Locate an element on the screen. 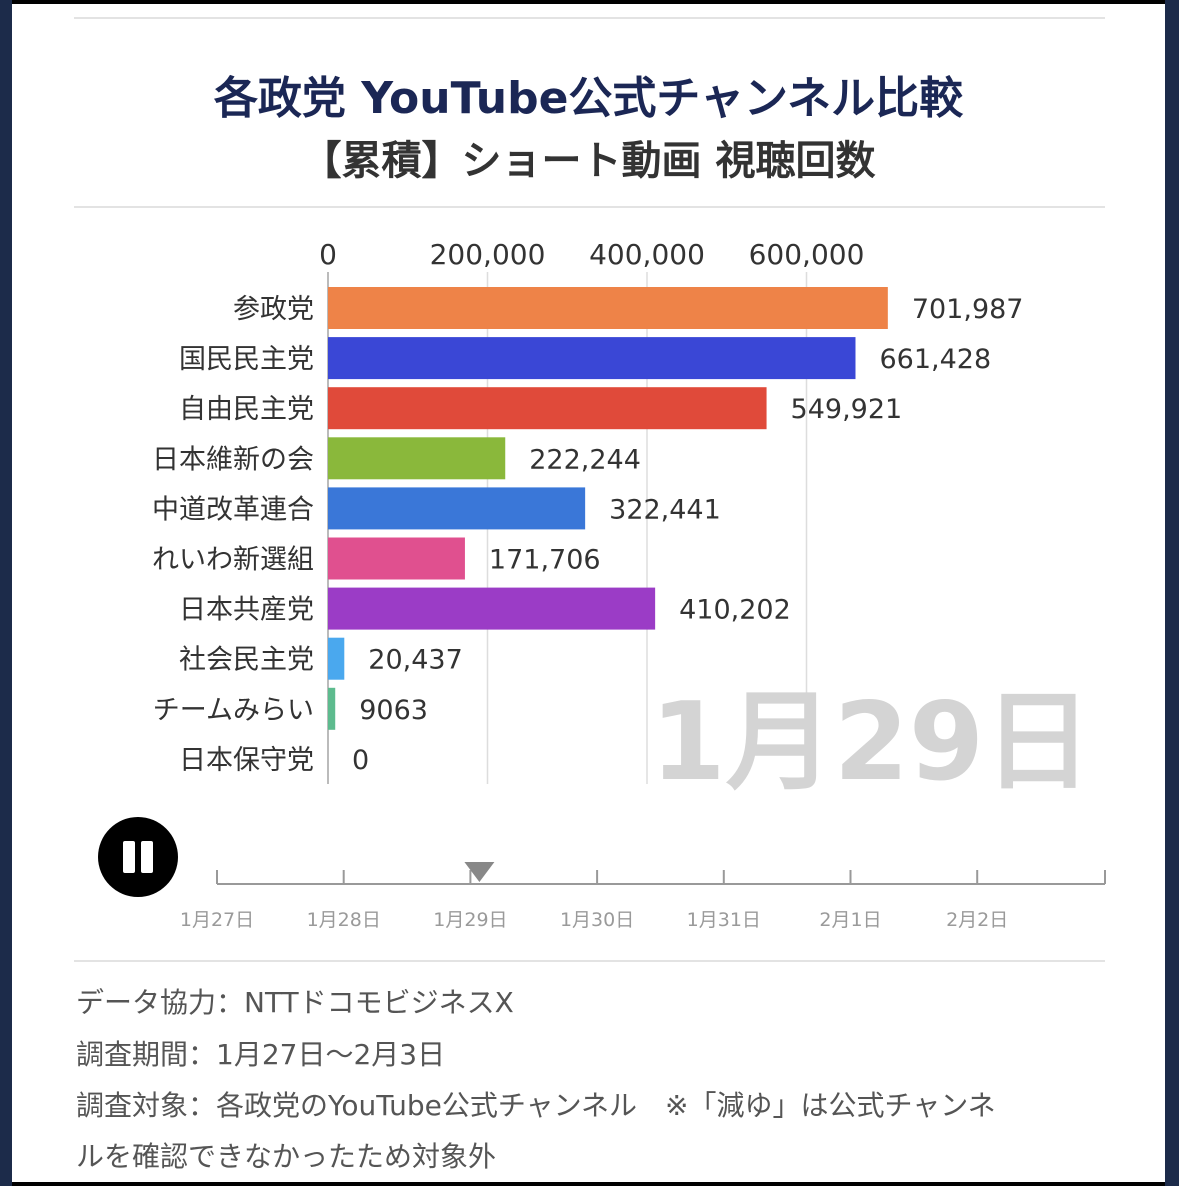 This screenshot has width=1179, height=1186. x-tick-label: 400,000 is located at coordinates (647, 254).